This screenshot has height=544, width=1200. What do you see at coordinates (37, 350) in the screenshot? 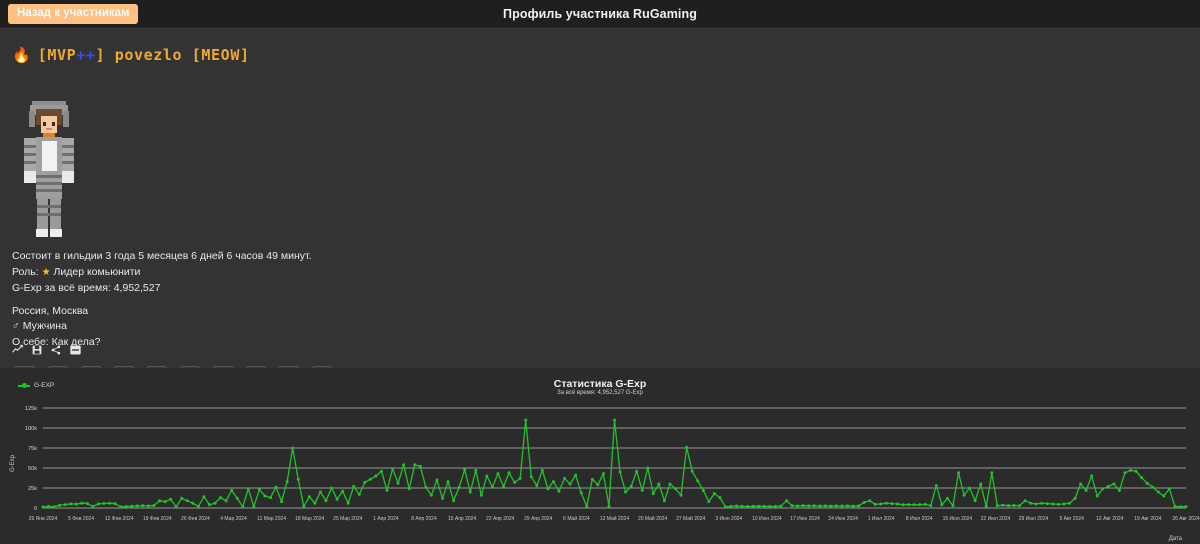
I see `save-icon` at bounding box center [37, 350].